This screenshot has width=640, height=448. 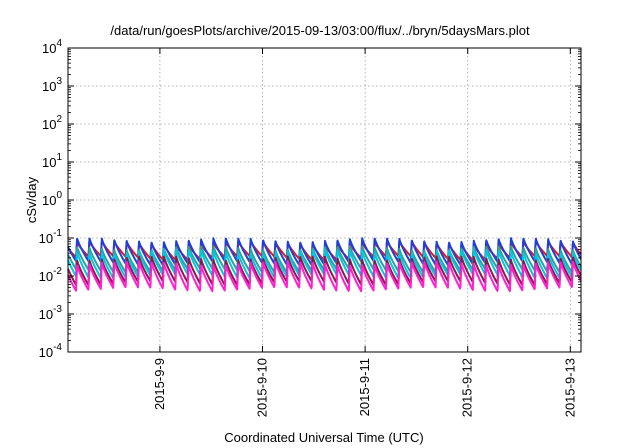 What do you see at coordinates (31, 199) in the screenshot?
I see `y-axis-title: cSv/day` at bounding box center [31, 199].